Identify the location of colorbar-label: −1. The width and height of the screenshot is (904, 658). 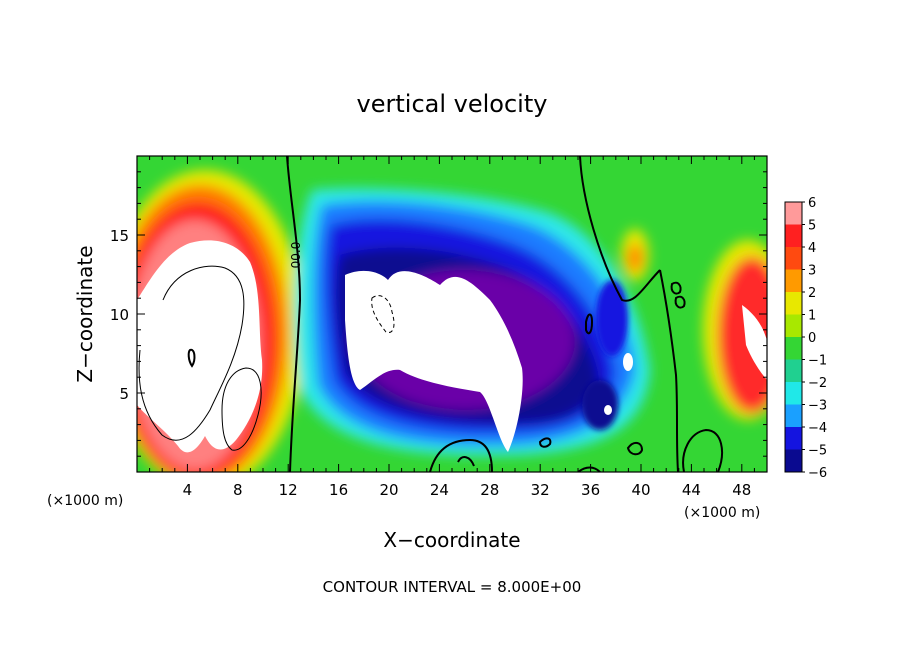
(817, 361).